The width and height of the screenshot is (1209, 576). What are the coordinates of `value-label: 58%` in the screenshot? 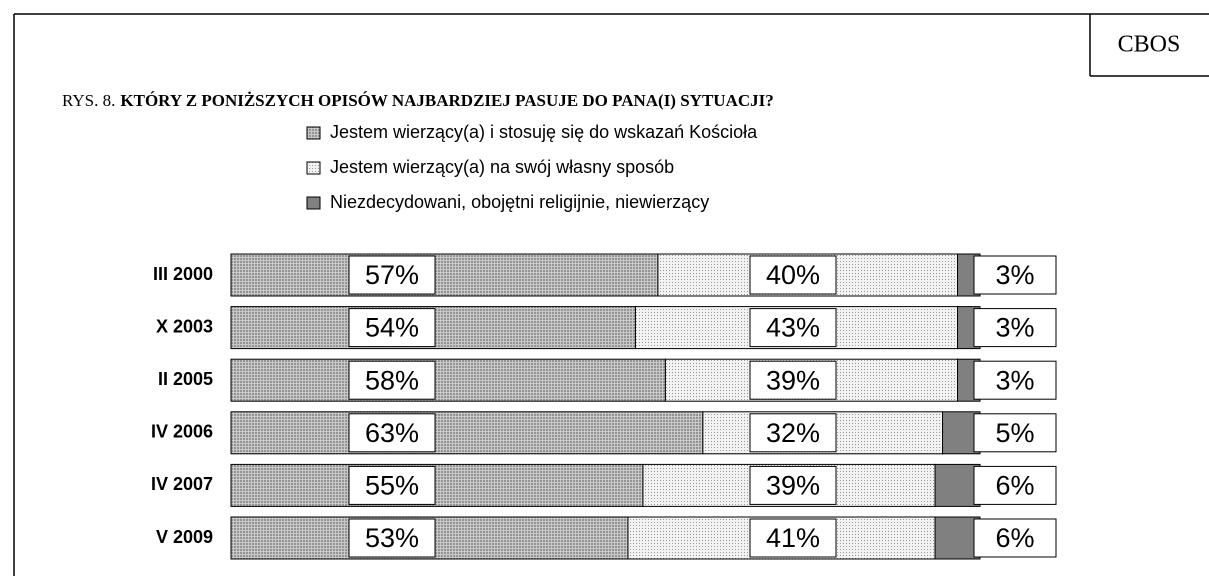 It's located at (392, 380).